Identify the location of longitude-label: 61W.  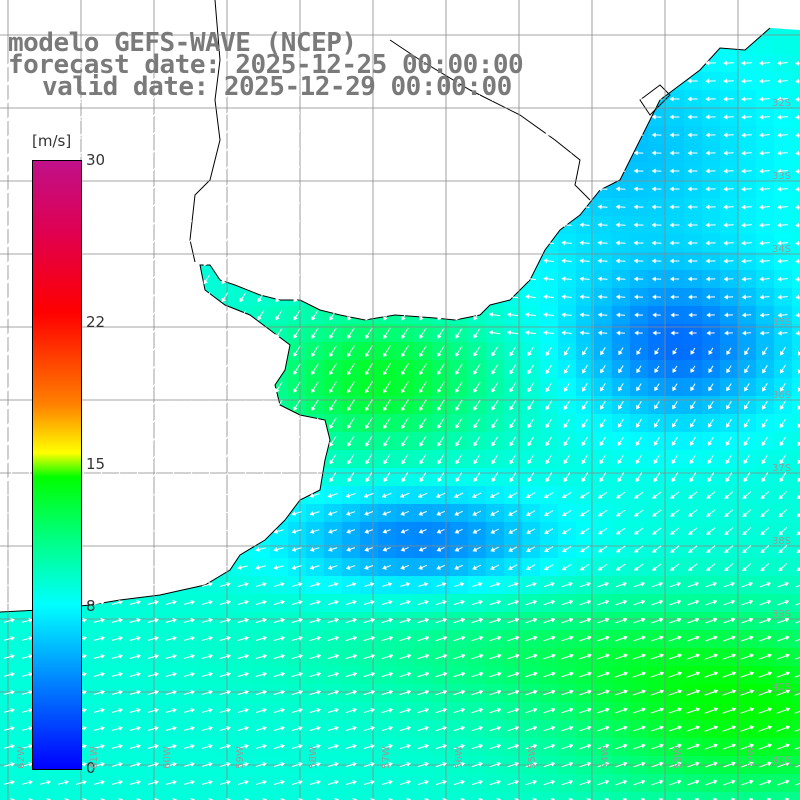
(94, 757).